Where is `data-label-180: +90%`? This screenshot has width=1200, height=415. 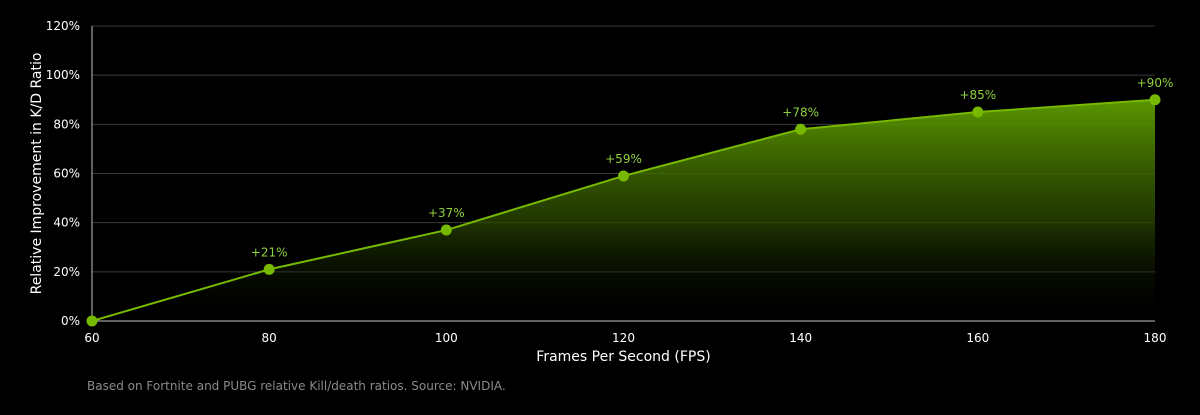
data-label-180: +90% is located at coordinates (1155, 83).